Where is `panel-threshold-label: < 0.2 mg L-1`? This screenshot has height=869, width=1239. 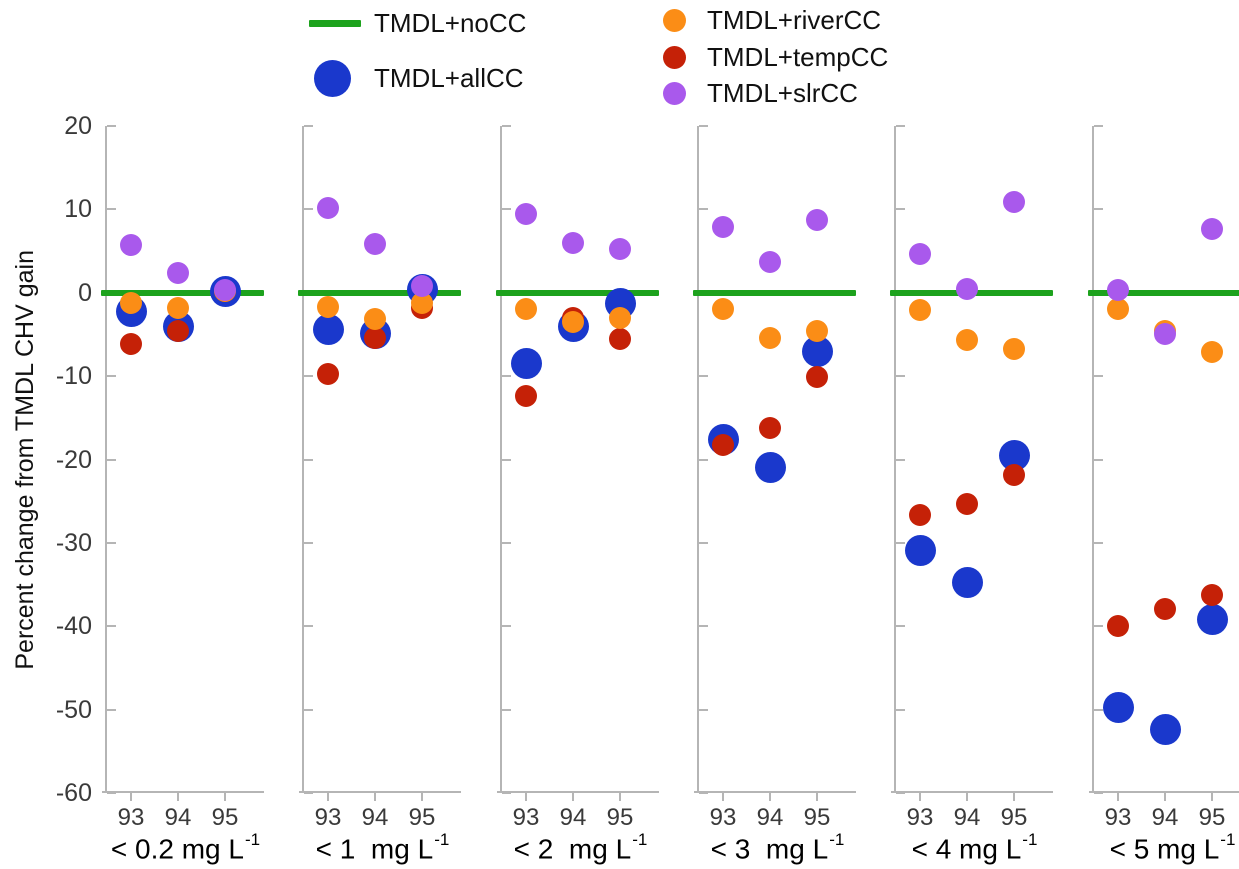
panel-threshold-label: < 0.2 mg L-1 is located at coordinates (185, 847).